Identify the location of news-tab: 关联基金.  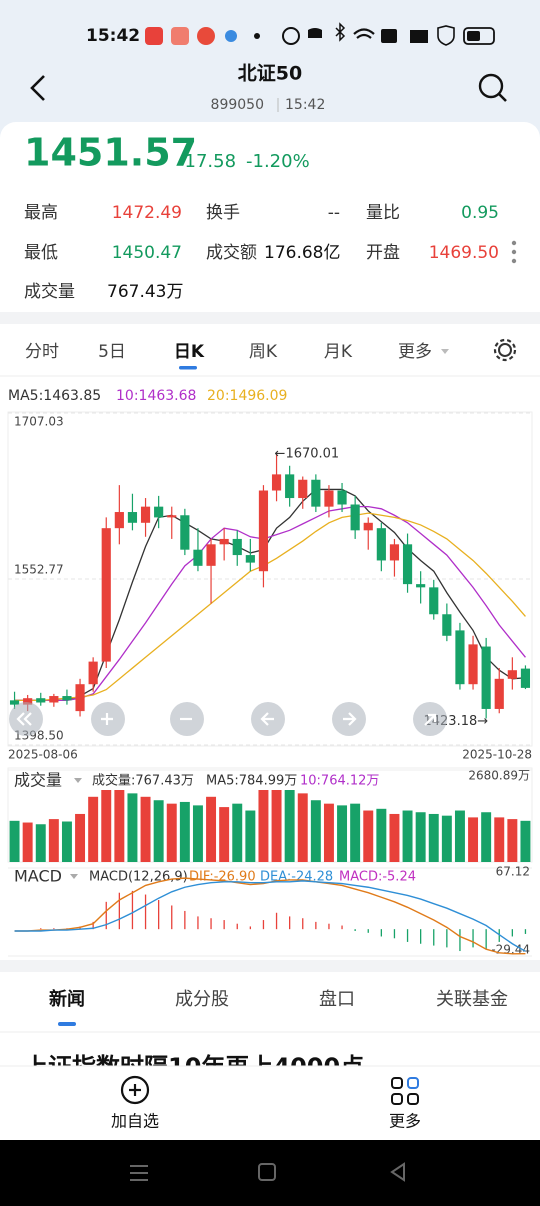
(472, 999).